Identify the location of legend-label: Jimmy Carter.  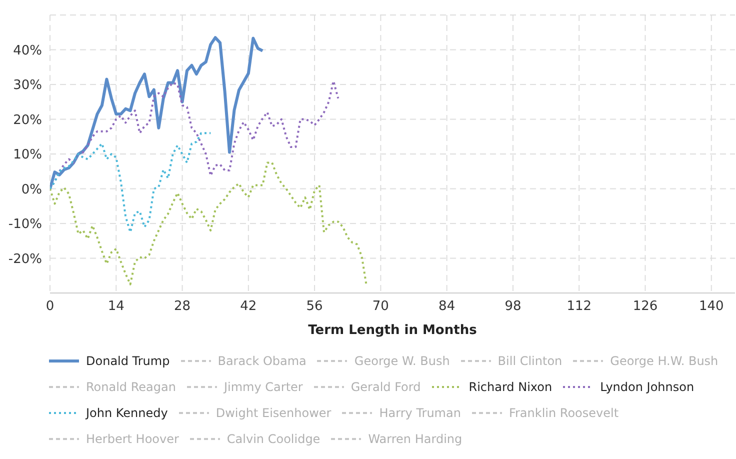
(263, 387).